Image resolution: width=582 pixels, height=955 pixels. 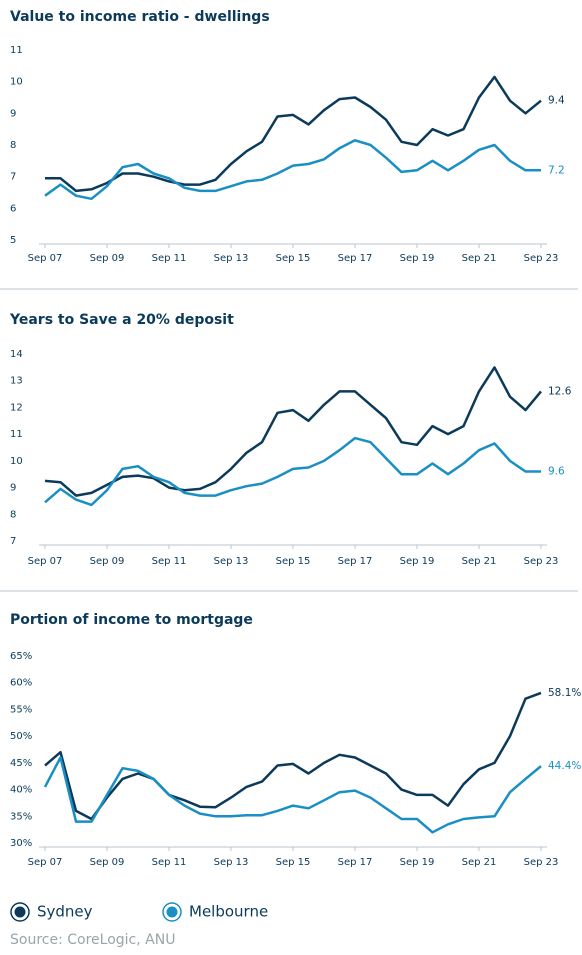 I want to click on y-tick-label: 45%, so click(x=21, y=763).